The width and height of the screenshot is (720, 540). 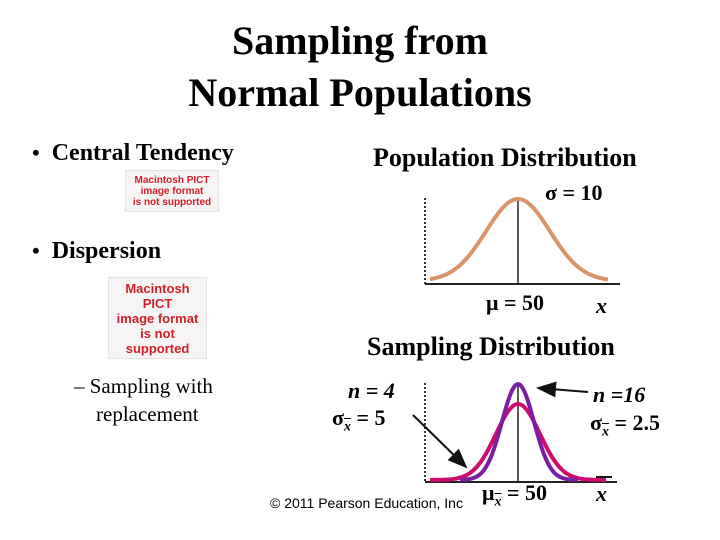 I want to click on population-sigma-value: = 10, so click(x=579, y=192).